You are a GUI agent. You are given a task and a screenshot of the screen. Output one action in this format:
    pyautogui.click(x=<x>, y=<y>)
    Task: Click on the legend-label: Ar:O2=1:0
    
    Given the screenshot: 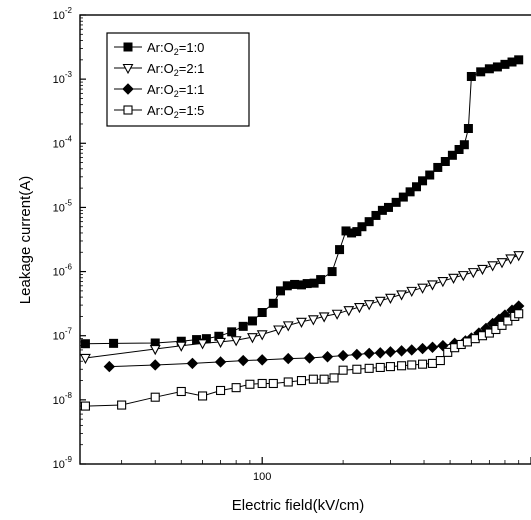 What is the action you would take?
    pyautogui.click(x=175, y=48)
    